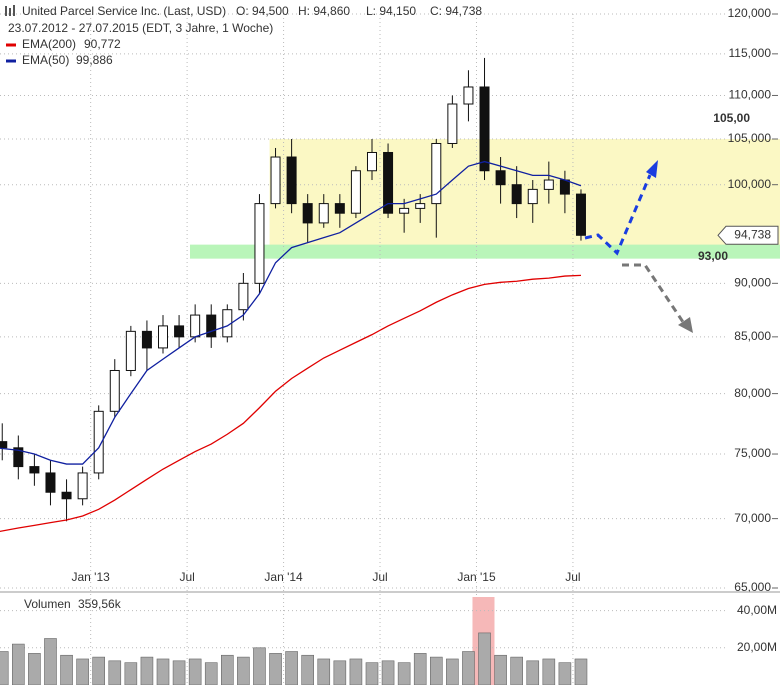  Describe the element at coordinates (45, 60) in the screenshot. I see `legend-label: EMA(50)` at that location.